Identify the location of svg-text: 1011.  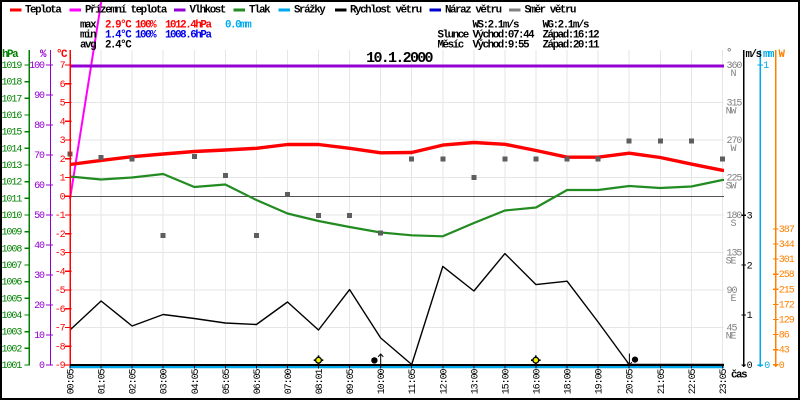
(11, 199).